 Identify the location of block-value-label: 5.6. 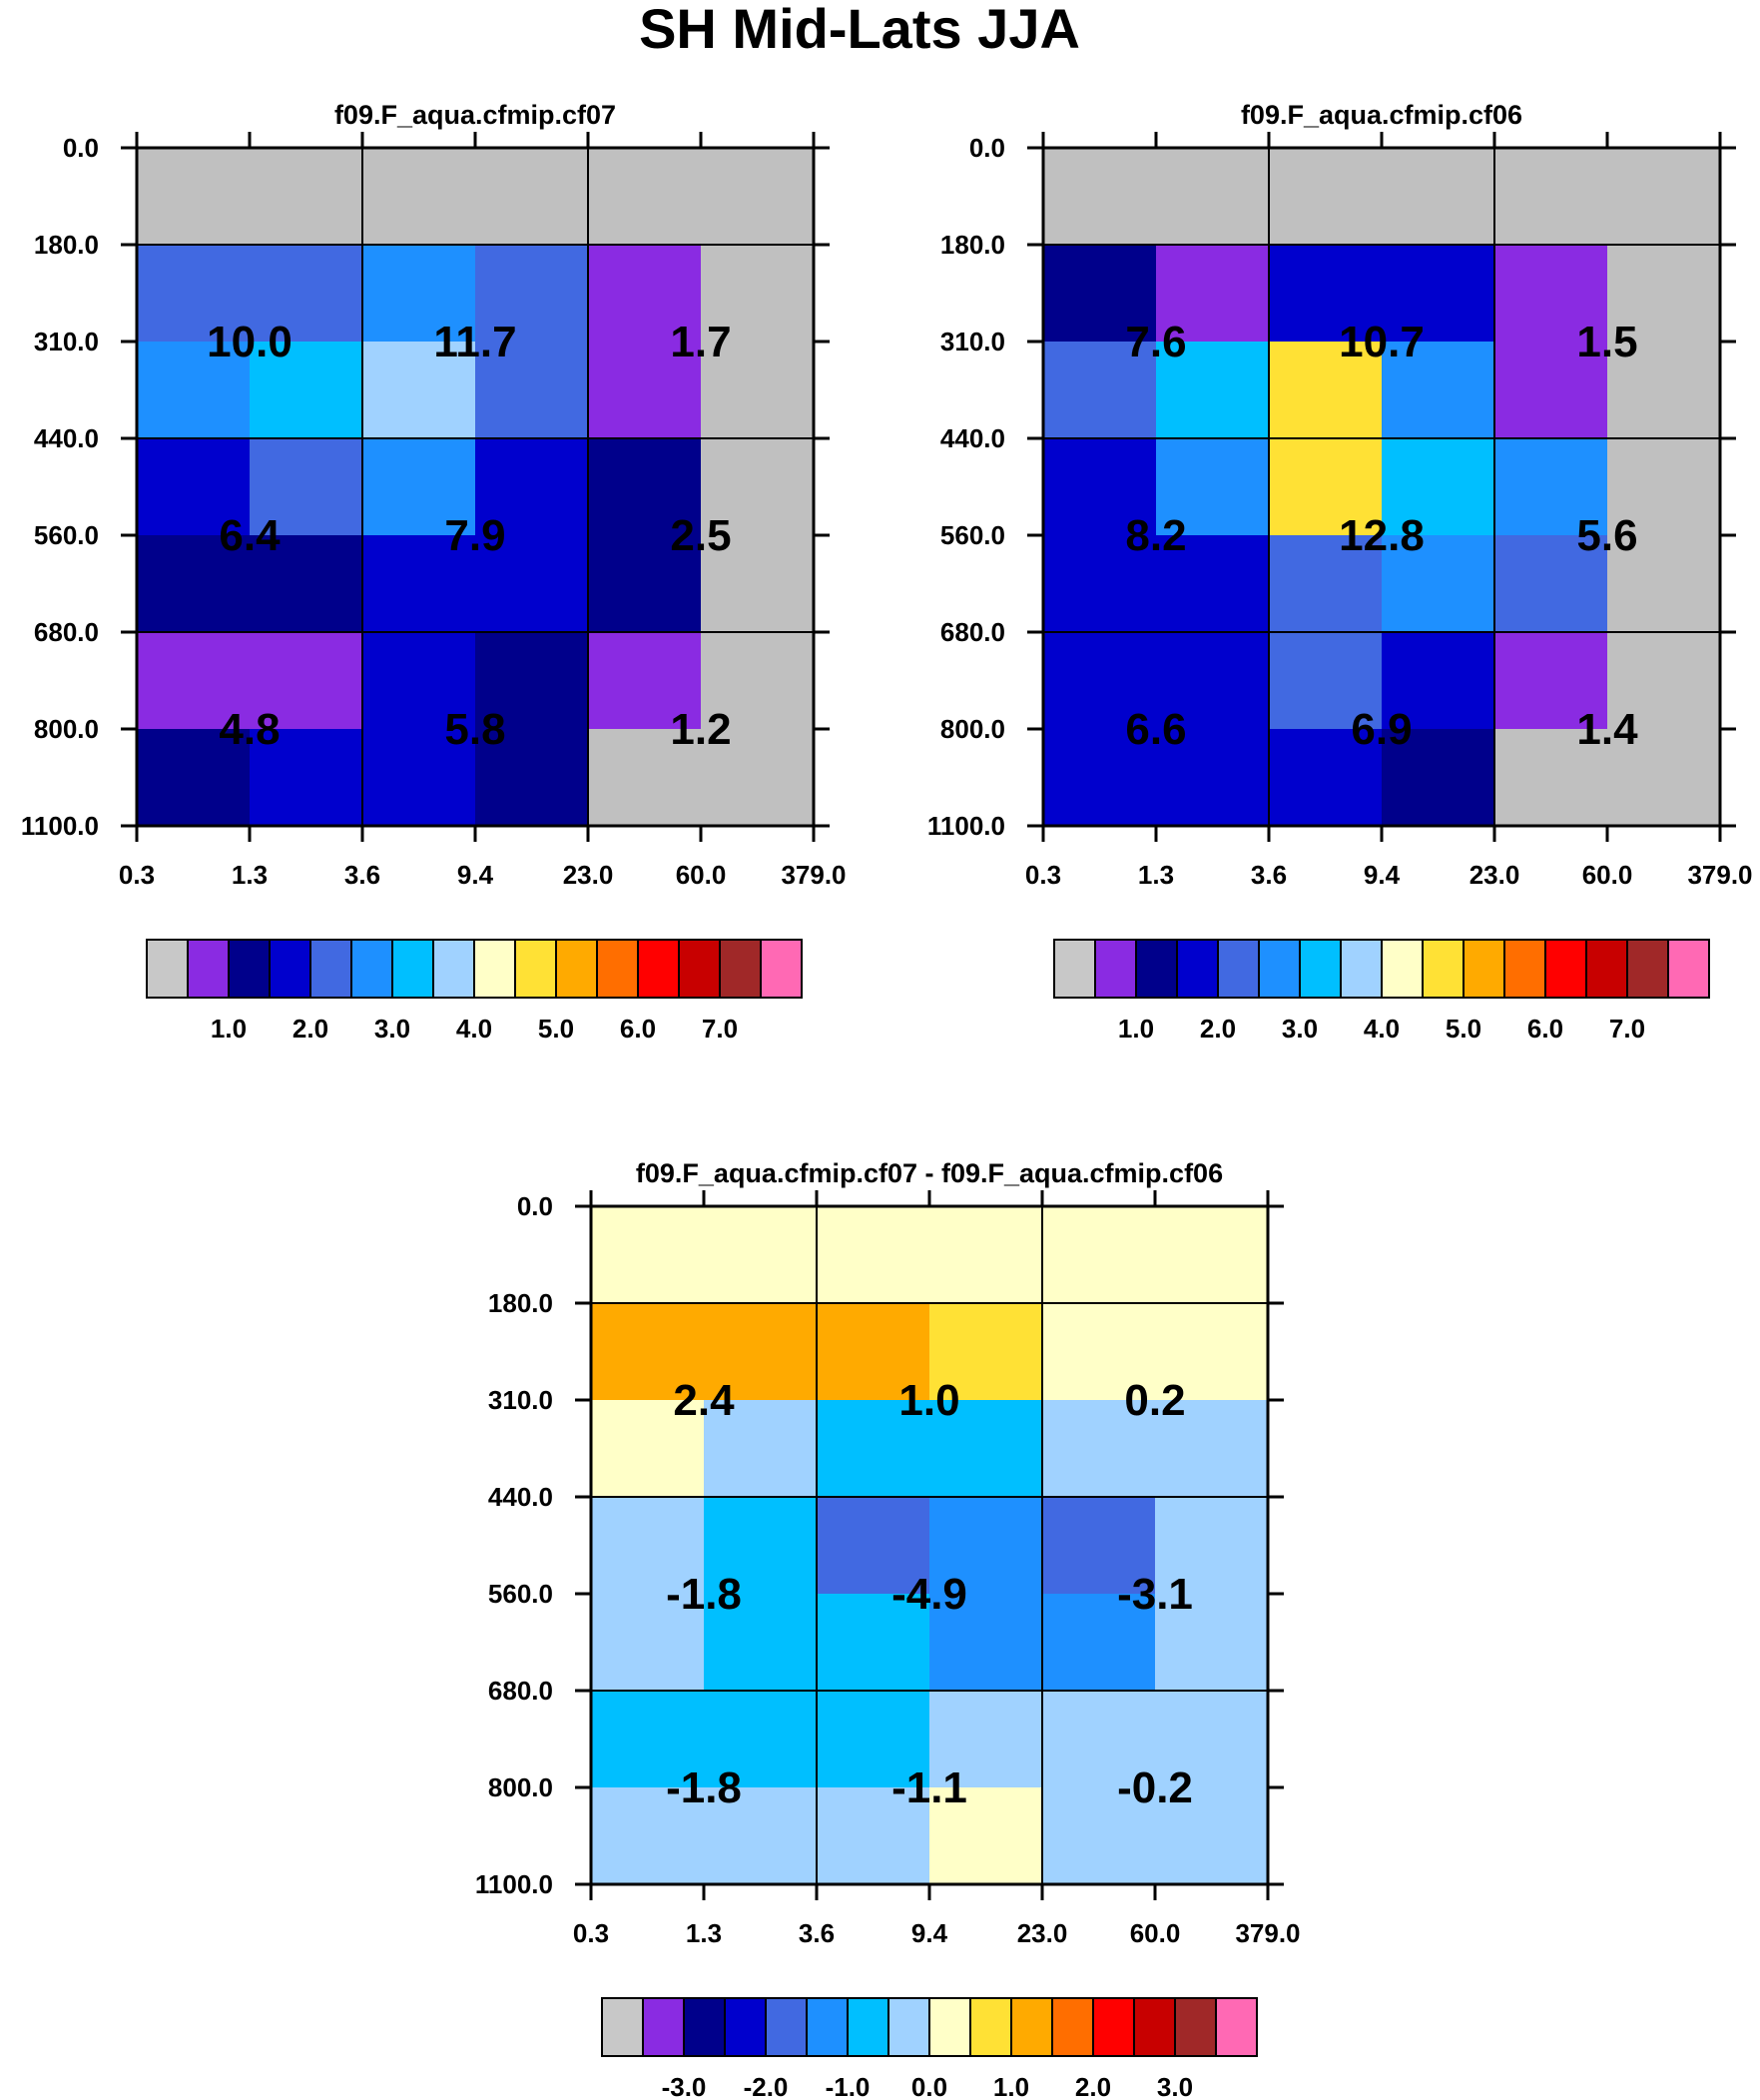
(1606, 535).